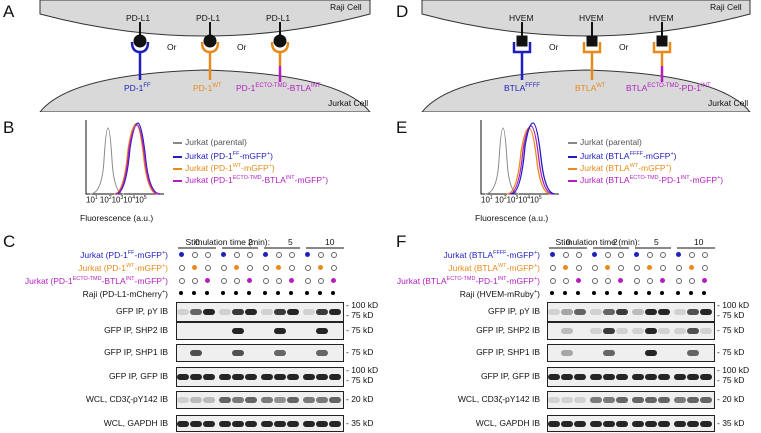 The width and height of the screenshot is (761, 433). What do you see at coordinates (494, 268) in the screenshot?
I see `condition-label: Jurkat (BTLAWT-mGFP+)` at bounding box center [494, 268].